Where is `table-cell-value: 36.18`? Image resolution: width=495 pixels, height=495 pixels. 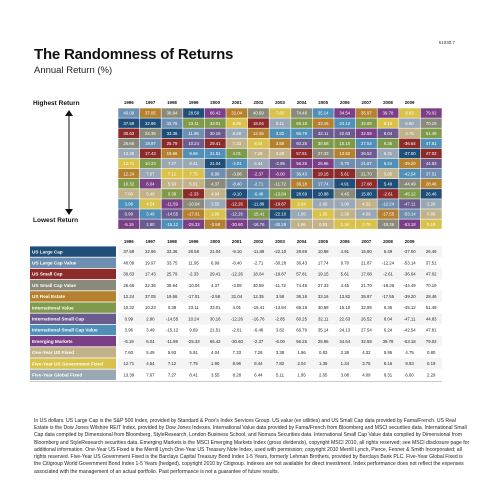
table-cell-value: 36.18 is located at coordinates (301, 296).